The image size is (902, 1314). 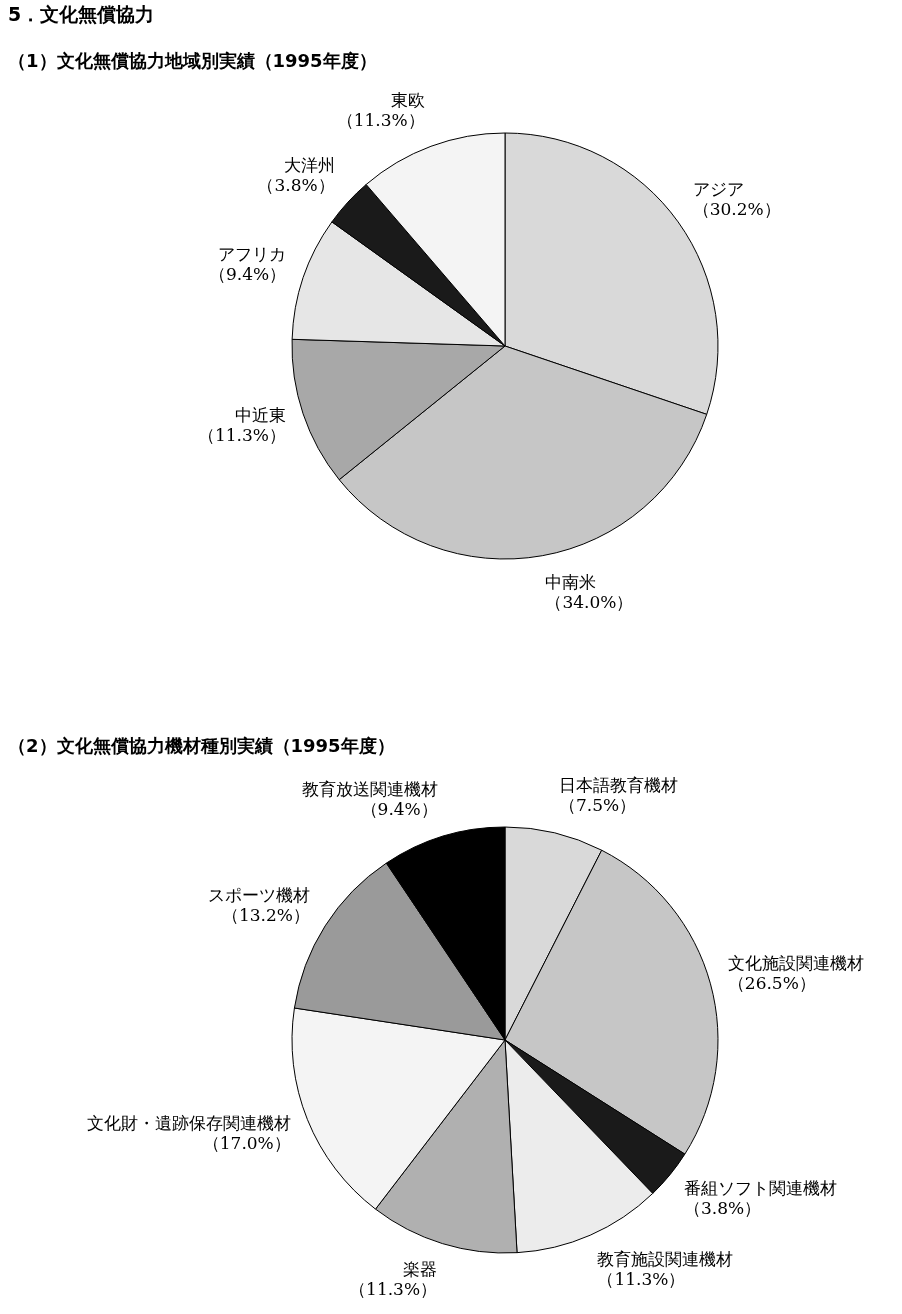 I want to click on chart-title: 5．文化無償協力, so click(x=81, y=14).